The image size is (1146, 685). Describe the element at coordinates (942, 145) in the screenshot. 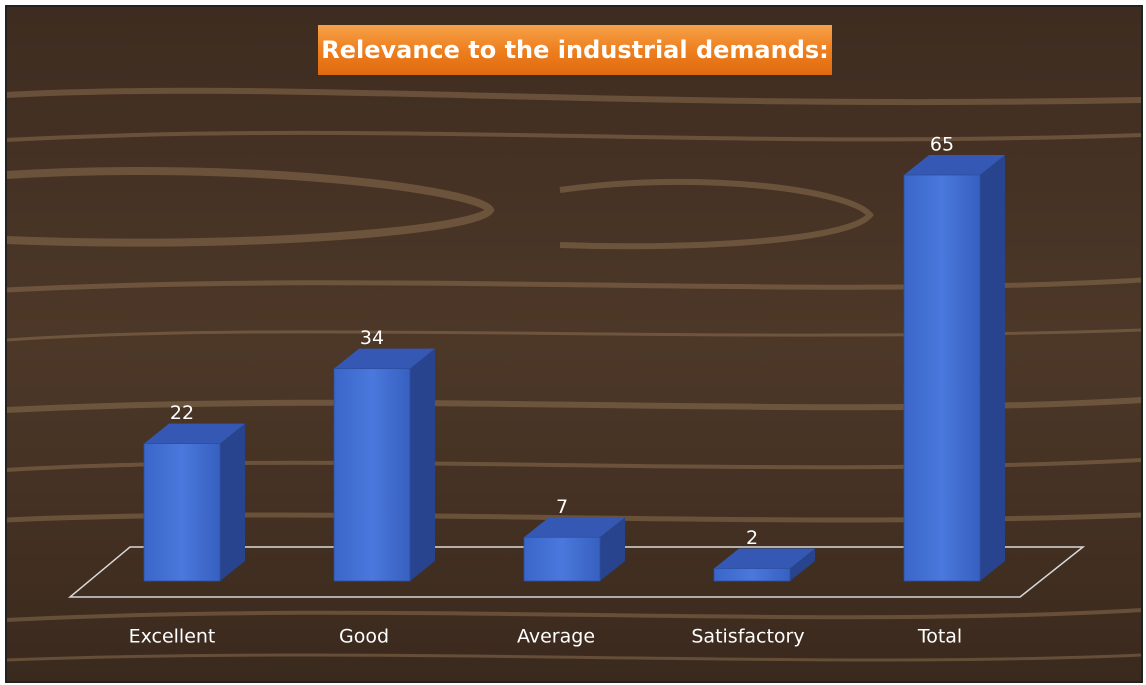

I see `value-label: 65` at that location.